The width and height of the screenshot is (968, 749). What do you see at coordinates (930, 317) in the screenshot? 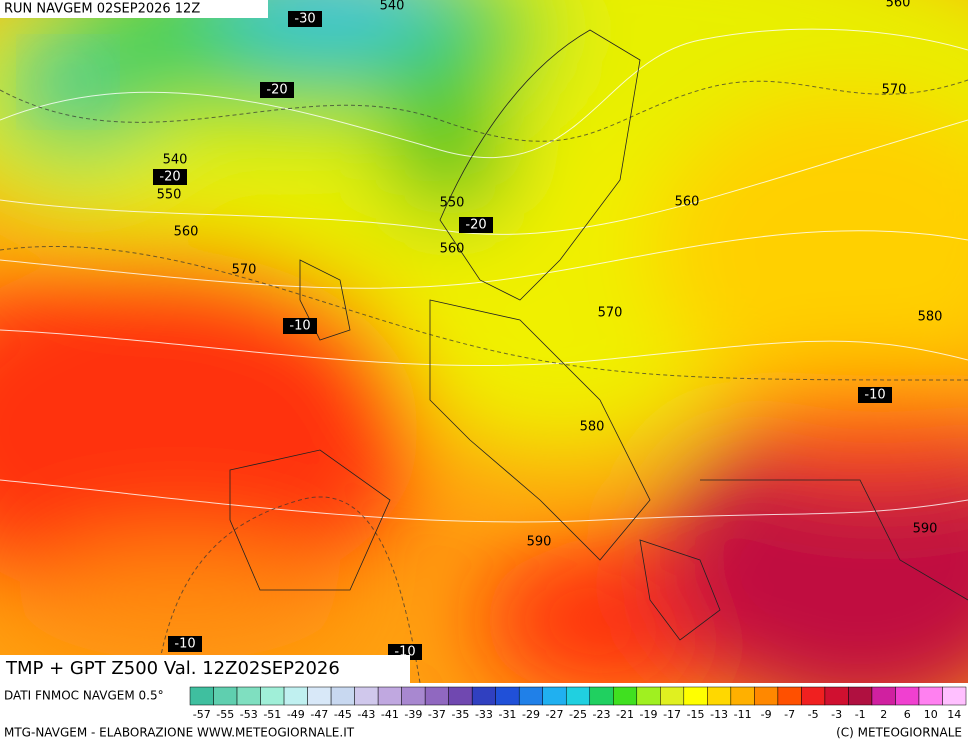
I see `height-label: 580` at bounding box center [930, 317].